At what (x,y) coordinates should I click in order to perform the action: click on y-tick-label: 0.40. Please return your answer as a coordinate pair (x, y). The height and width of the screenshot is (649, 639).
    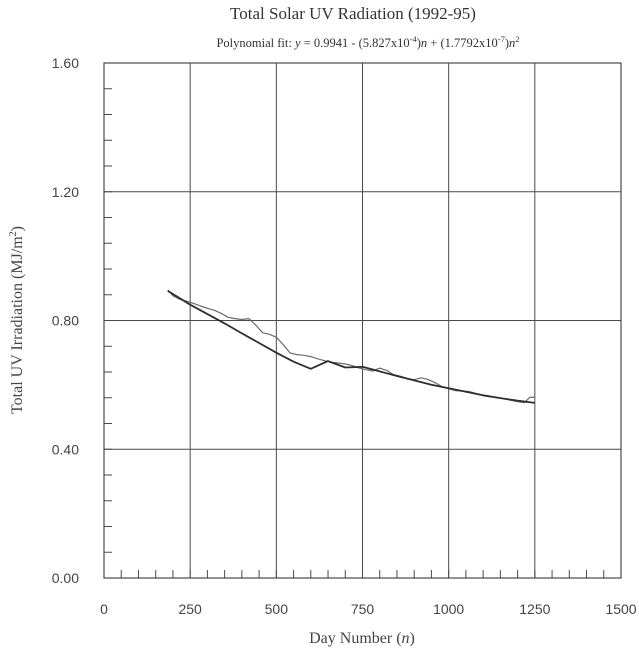
    Looking at the image, I should click on (65, 449).